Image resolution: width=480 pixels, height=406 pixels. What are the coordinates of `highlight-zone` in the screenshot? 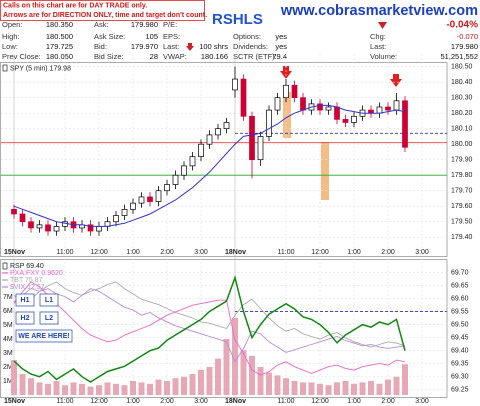 It's located at (325, 171).